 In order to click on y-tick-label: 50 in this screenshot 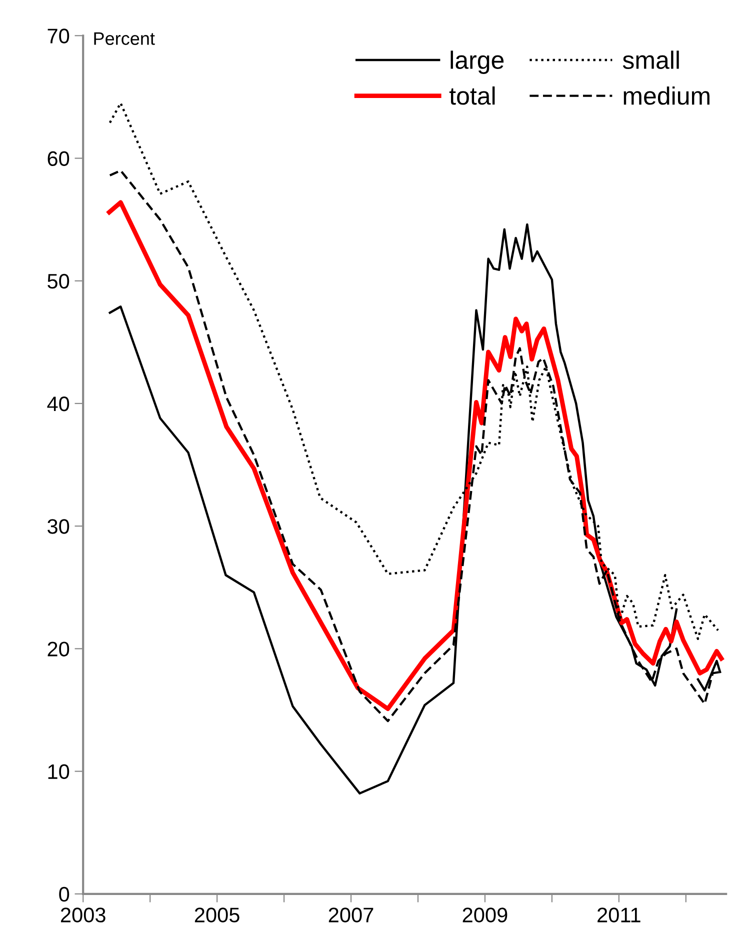, I will do `click(59, 281)`.